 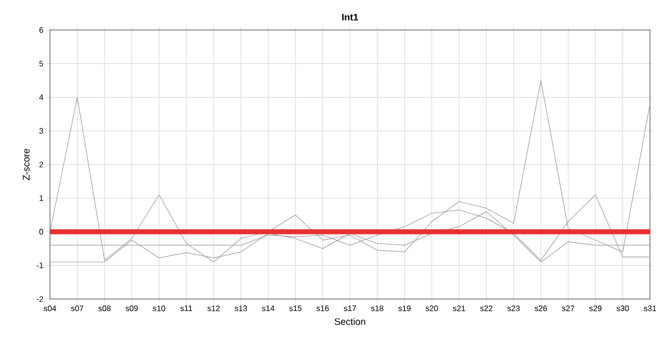 I want to click on x-axis-title: Section, so click(x=350, y=321).